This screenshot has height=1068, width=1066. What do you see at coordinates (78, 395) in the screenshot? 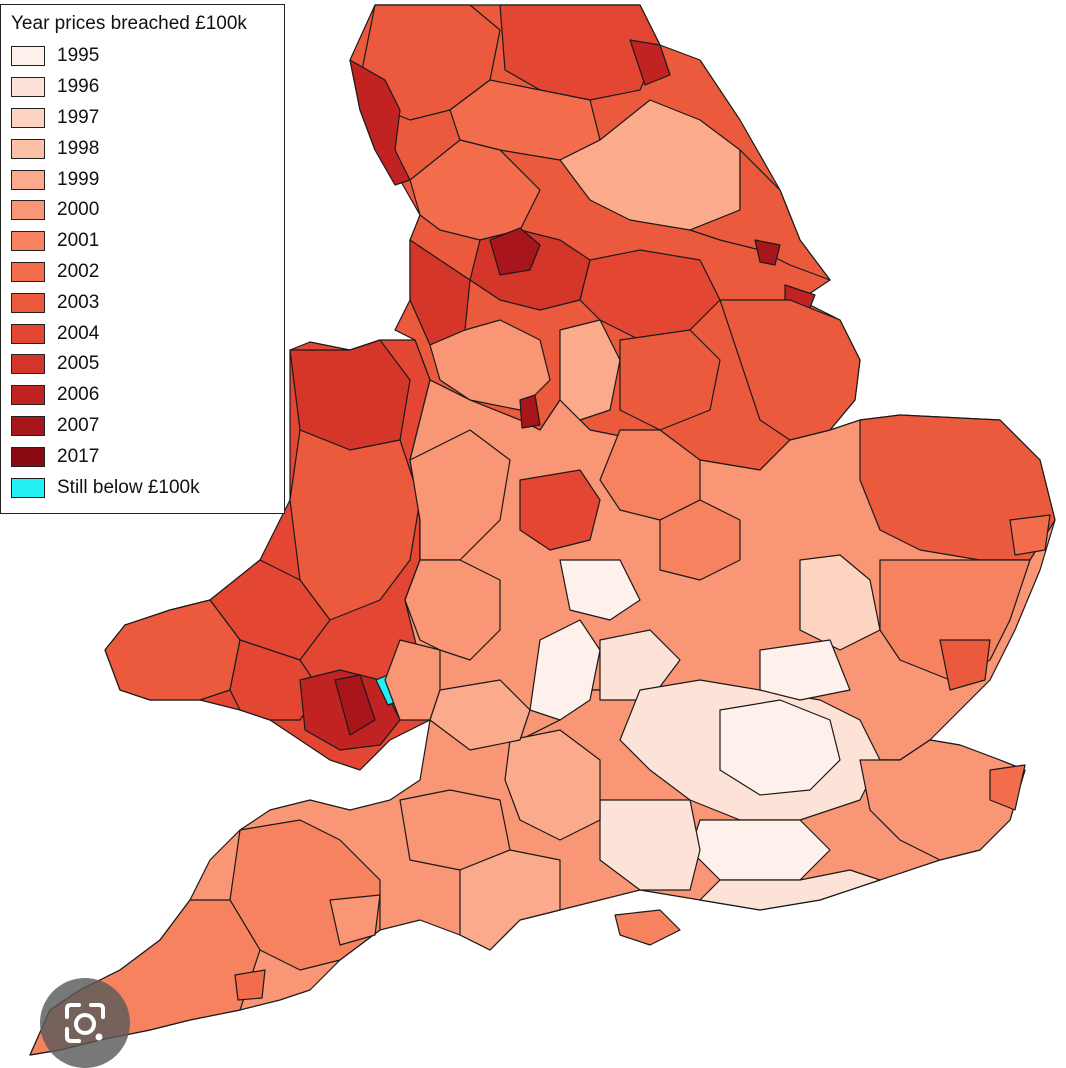
I see `legend-label: 2006` at bounding box center [78, 395].